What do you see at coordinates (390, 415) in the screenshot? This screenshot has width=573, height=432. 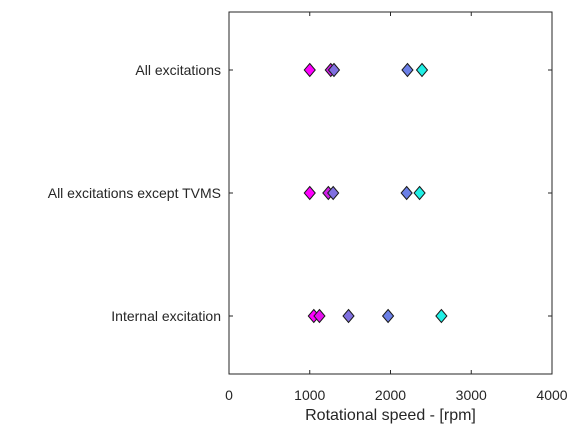 I see `x-axis-title: Rotational speed - [rpm]` at bounding box center [390, 415].